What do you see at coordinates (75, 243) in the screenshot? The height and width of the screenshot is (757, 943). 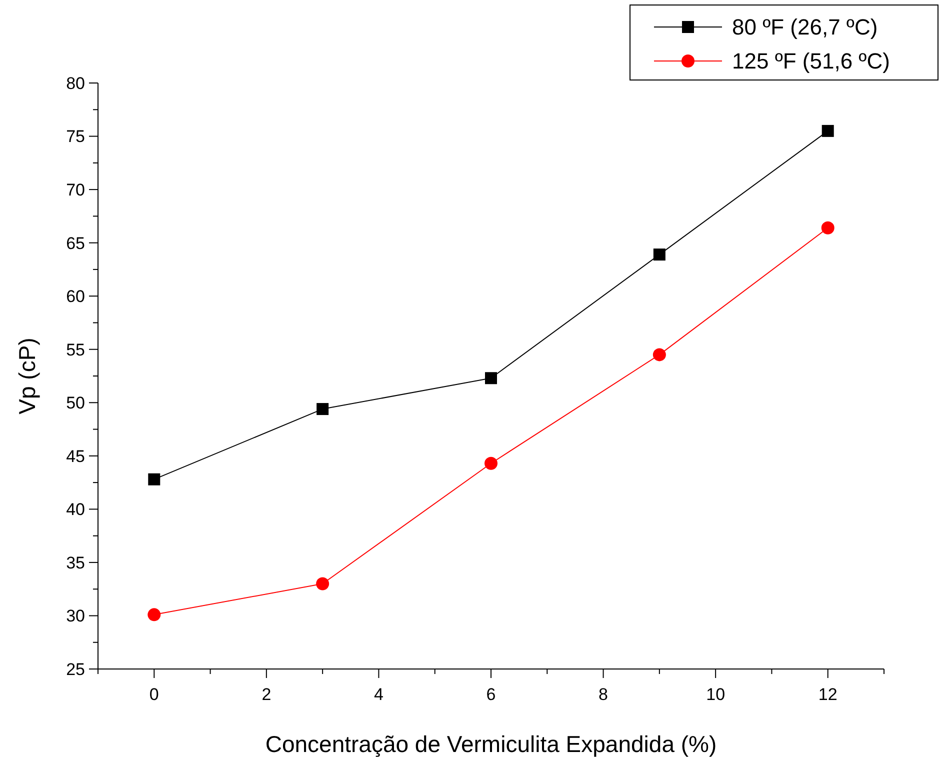 I see `y-tick-label: 65` at bounding box center [75, 243].